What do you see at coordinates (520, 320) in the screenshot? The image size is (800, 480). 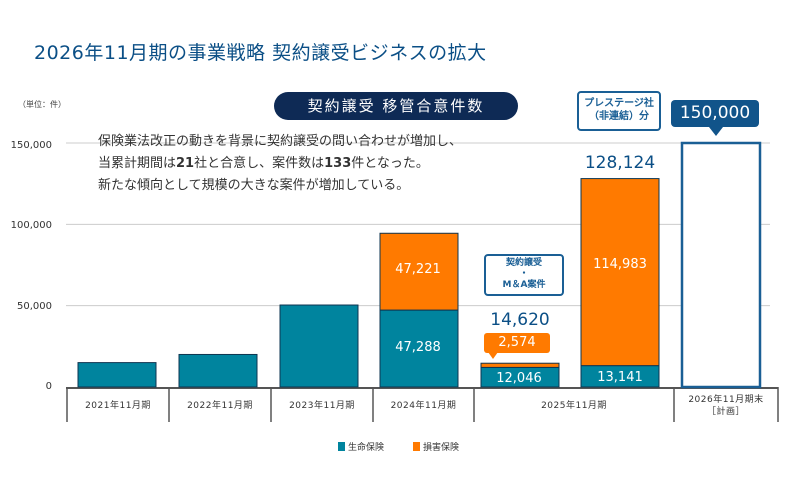 I see `total-2025a: 14,620` at bounding box center [520, 320].